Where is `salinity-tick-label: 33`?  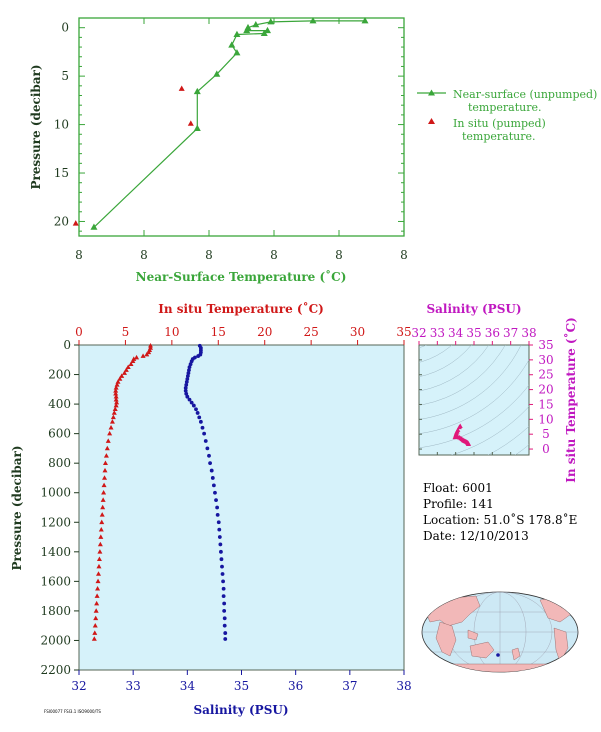 salinity-tick-label: 33 is located at coordinates (133, 686).